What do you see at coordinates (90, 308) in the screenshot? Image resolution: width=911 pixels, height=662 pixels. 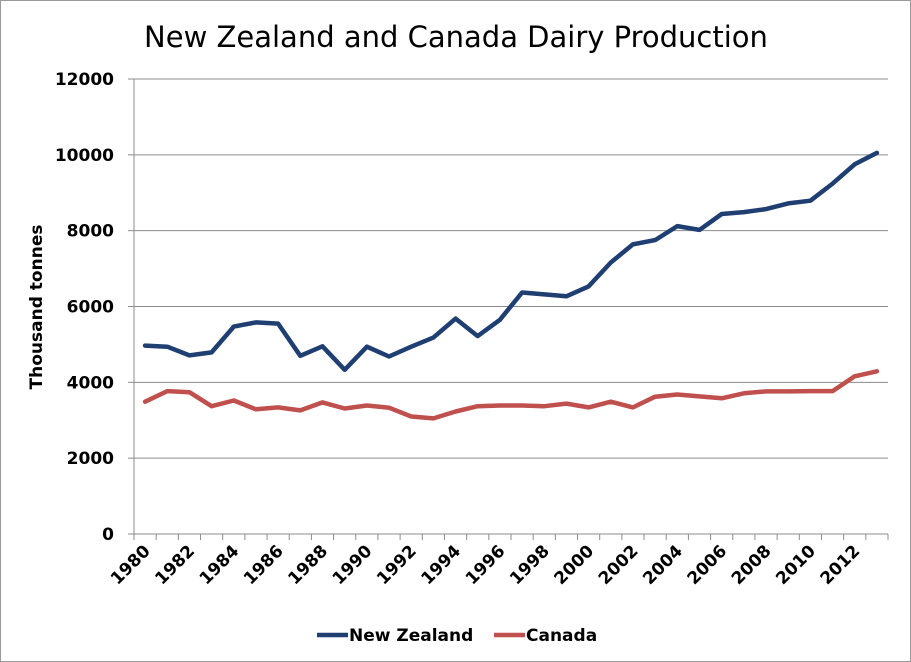 I see `y-tick-label: 6000` at bounding box center [90, 308].